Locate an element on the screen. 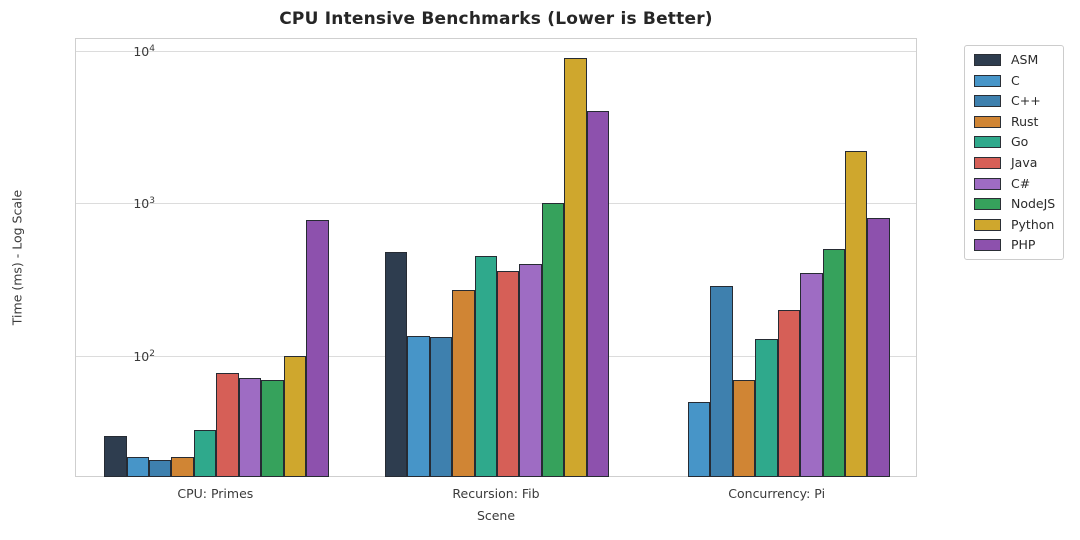 This screenshot has width=1080, height=540. legend: ASM C C++ Rust Go Java C# NodeJS Python PHP is located at coordinates (1014, 153).